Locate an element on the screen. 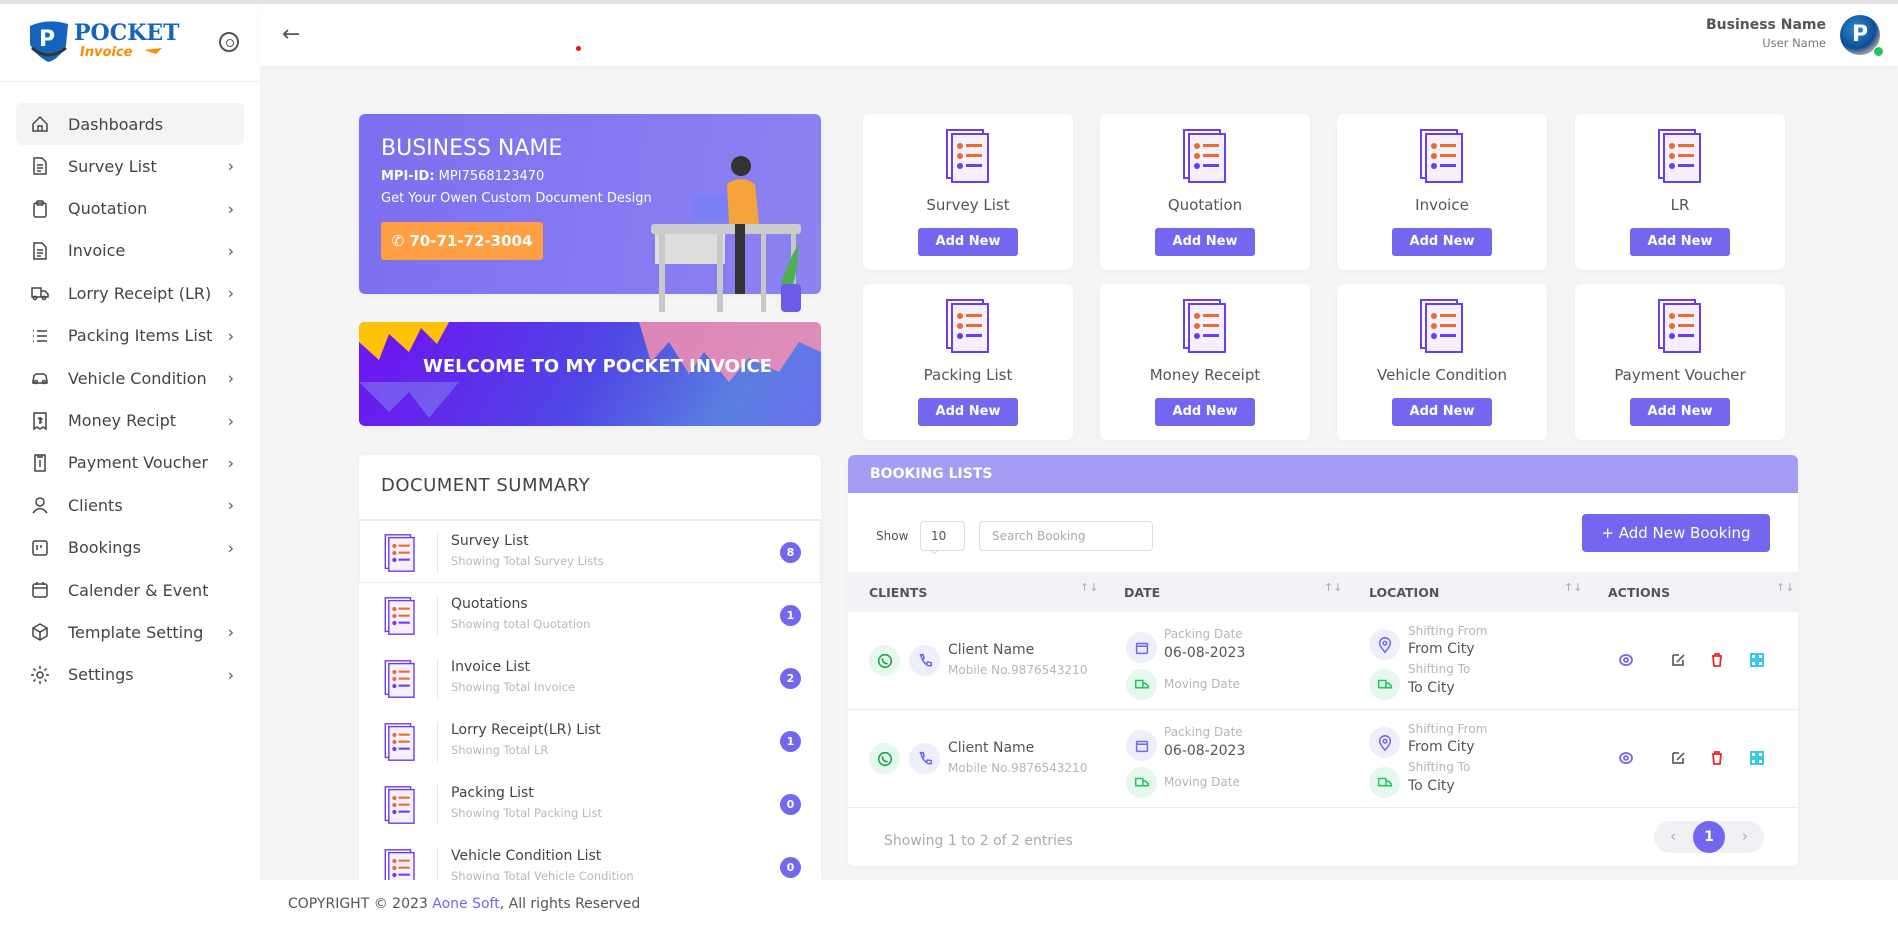 The image size is (1898, 927). shifting-from-label: Shifting From is located at coordinates (1448, 631).